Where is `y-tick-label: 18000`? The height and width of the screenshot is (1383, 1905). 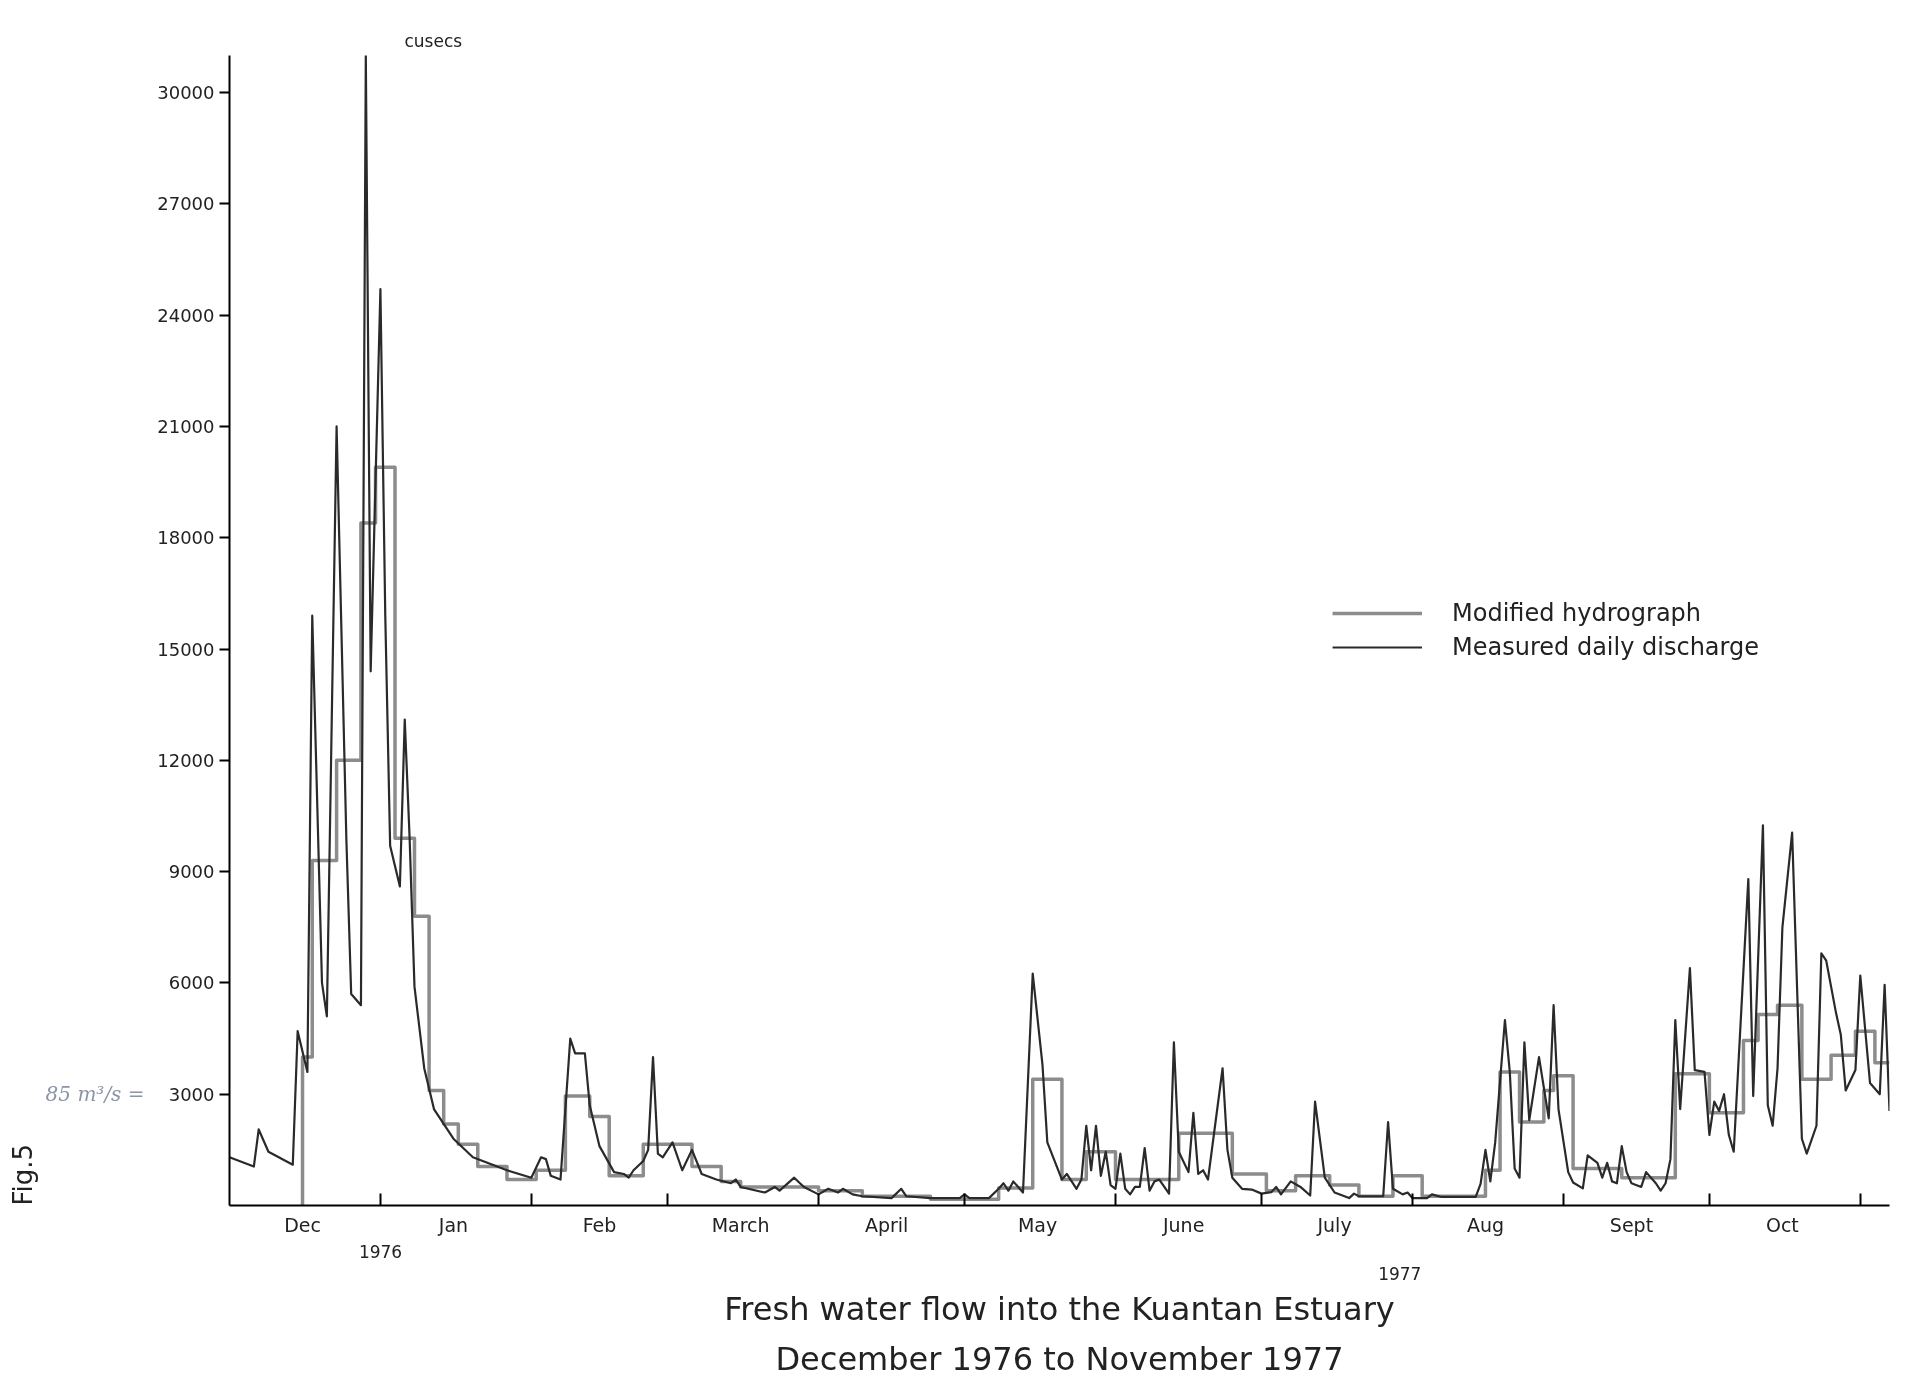 y-tick-label: 18000 is located at coordinates (186, 538).